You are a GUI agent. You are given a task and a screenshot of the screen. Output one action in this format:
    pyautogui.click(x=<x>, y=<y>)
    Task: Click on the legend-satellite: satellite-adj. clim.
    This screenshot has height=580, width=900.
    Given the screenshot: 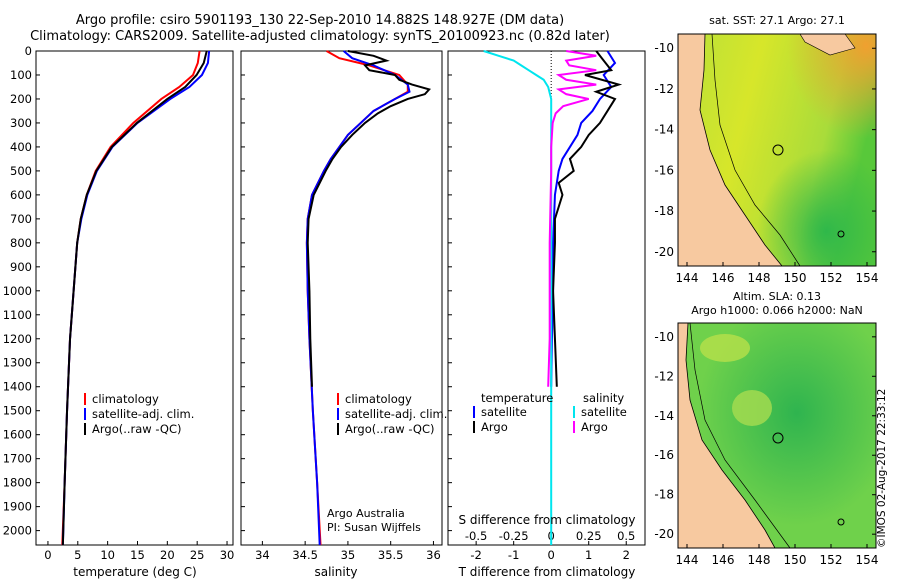 What is the action you would take?
    pyautogui.click(x=143, y=414)
    